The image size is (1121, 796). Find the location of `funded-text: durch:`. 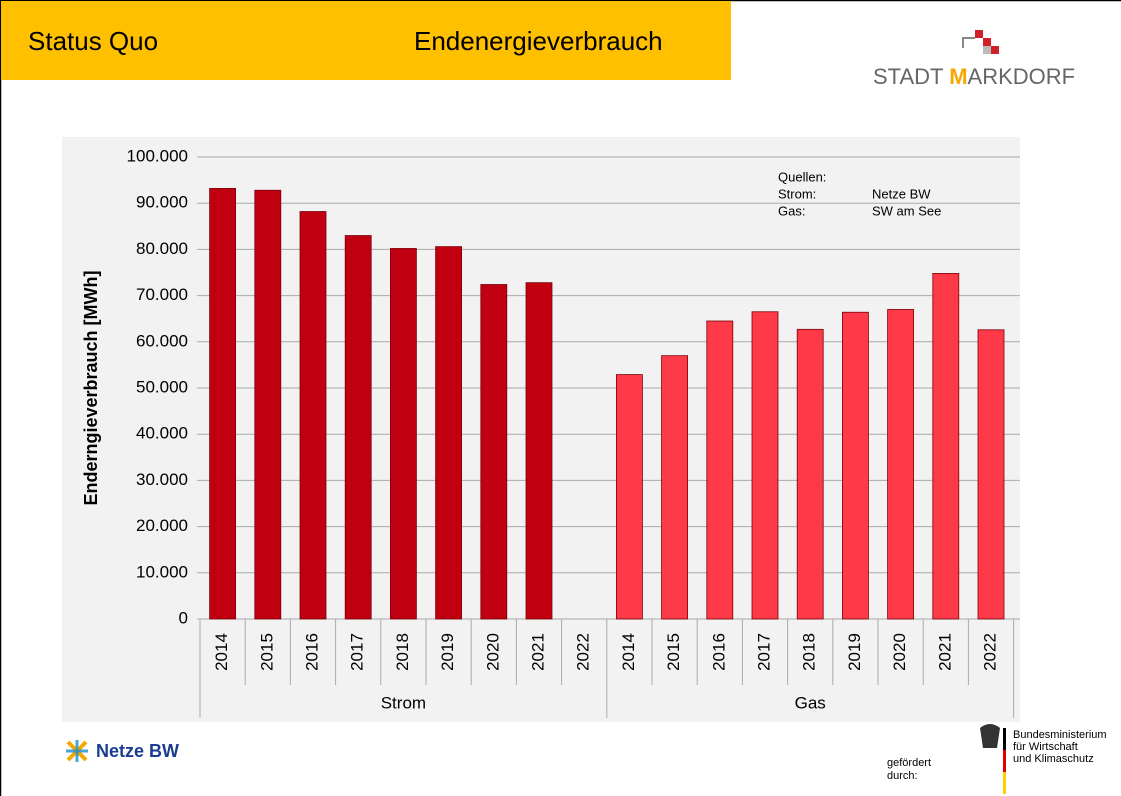

funded-text: durch: is located at coordinates (902, 776).